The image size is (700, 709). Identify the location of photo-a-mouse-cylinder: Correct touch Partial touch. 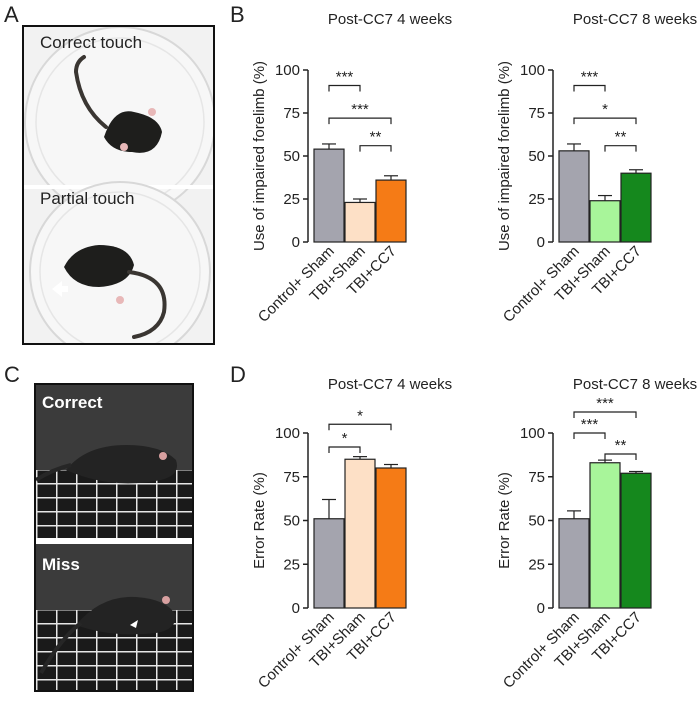
(118, 185).